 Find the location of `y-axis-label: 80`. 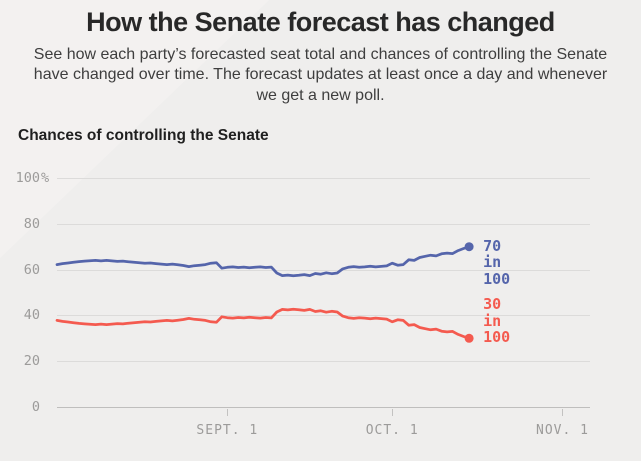

y-axis-label: 80 is located at coordinates (20, 224).